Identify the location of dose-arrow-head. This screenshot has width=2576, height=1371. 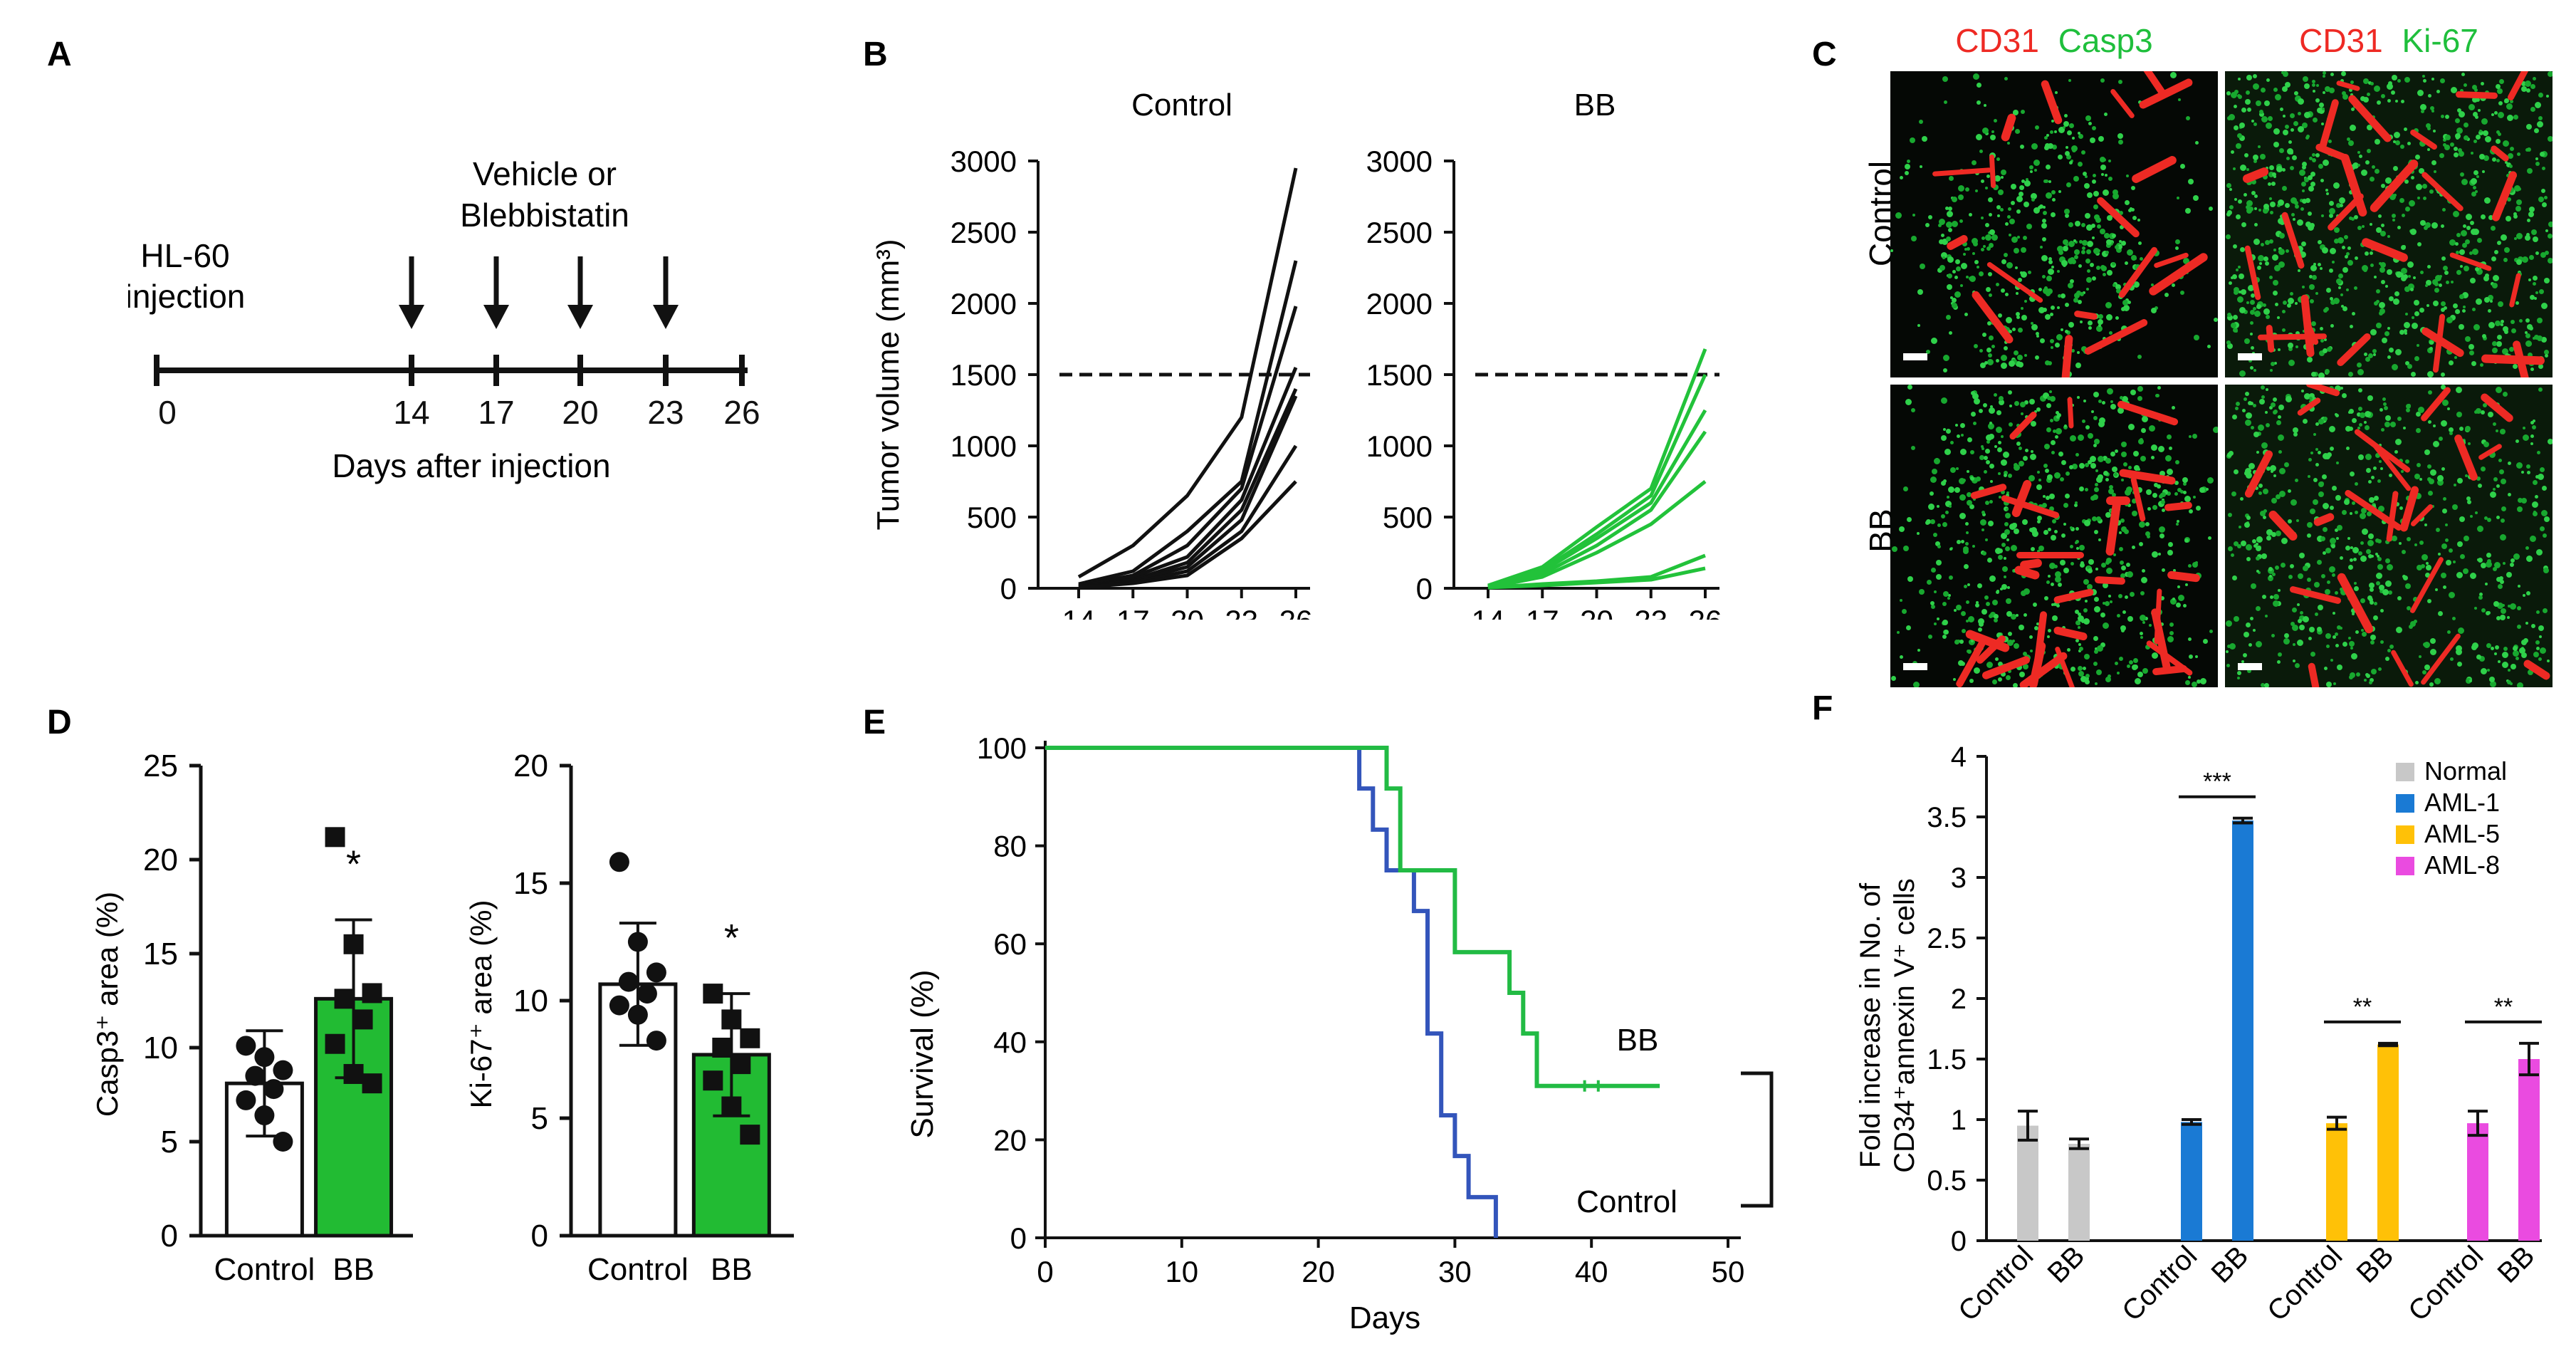
(411, 317).